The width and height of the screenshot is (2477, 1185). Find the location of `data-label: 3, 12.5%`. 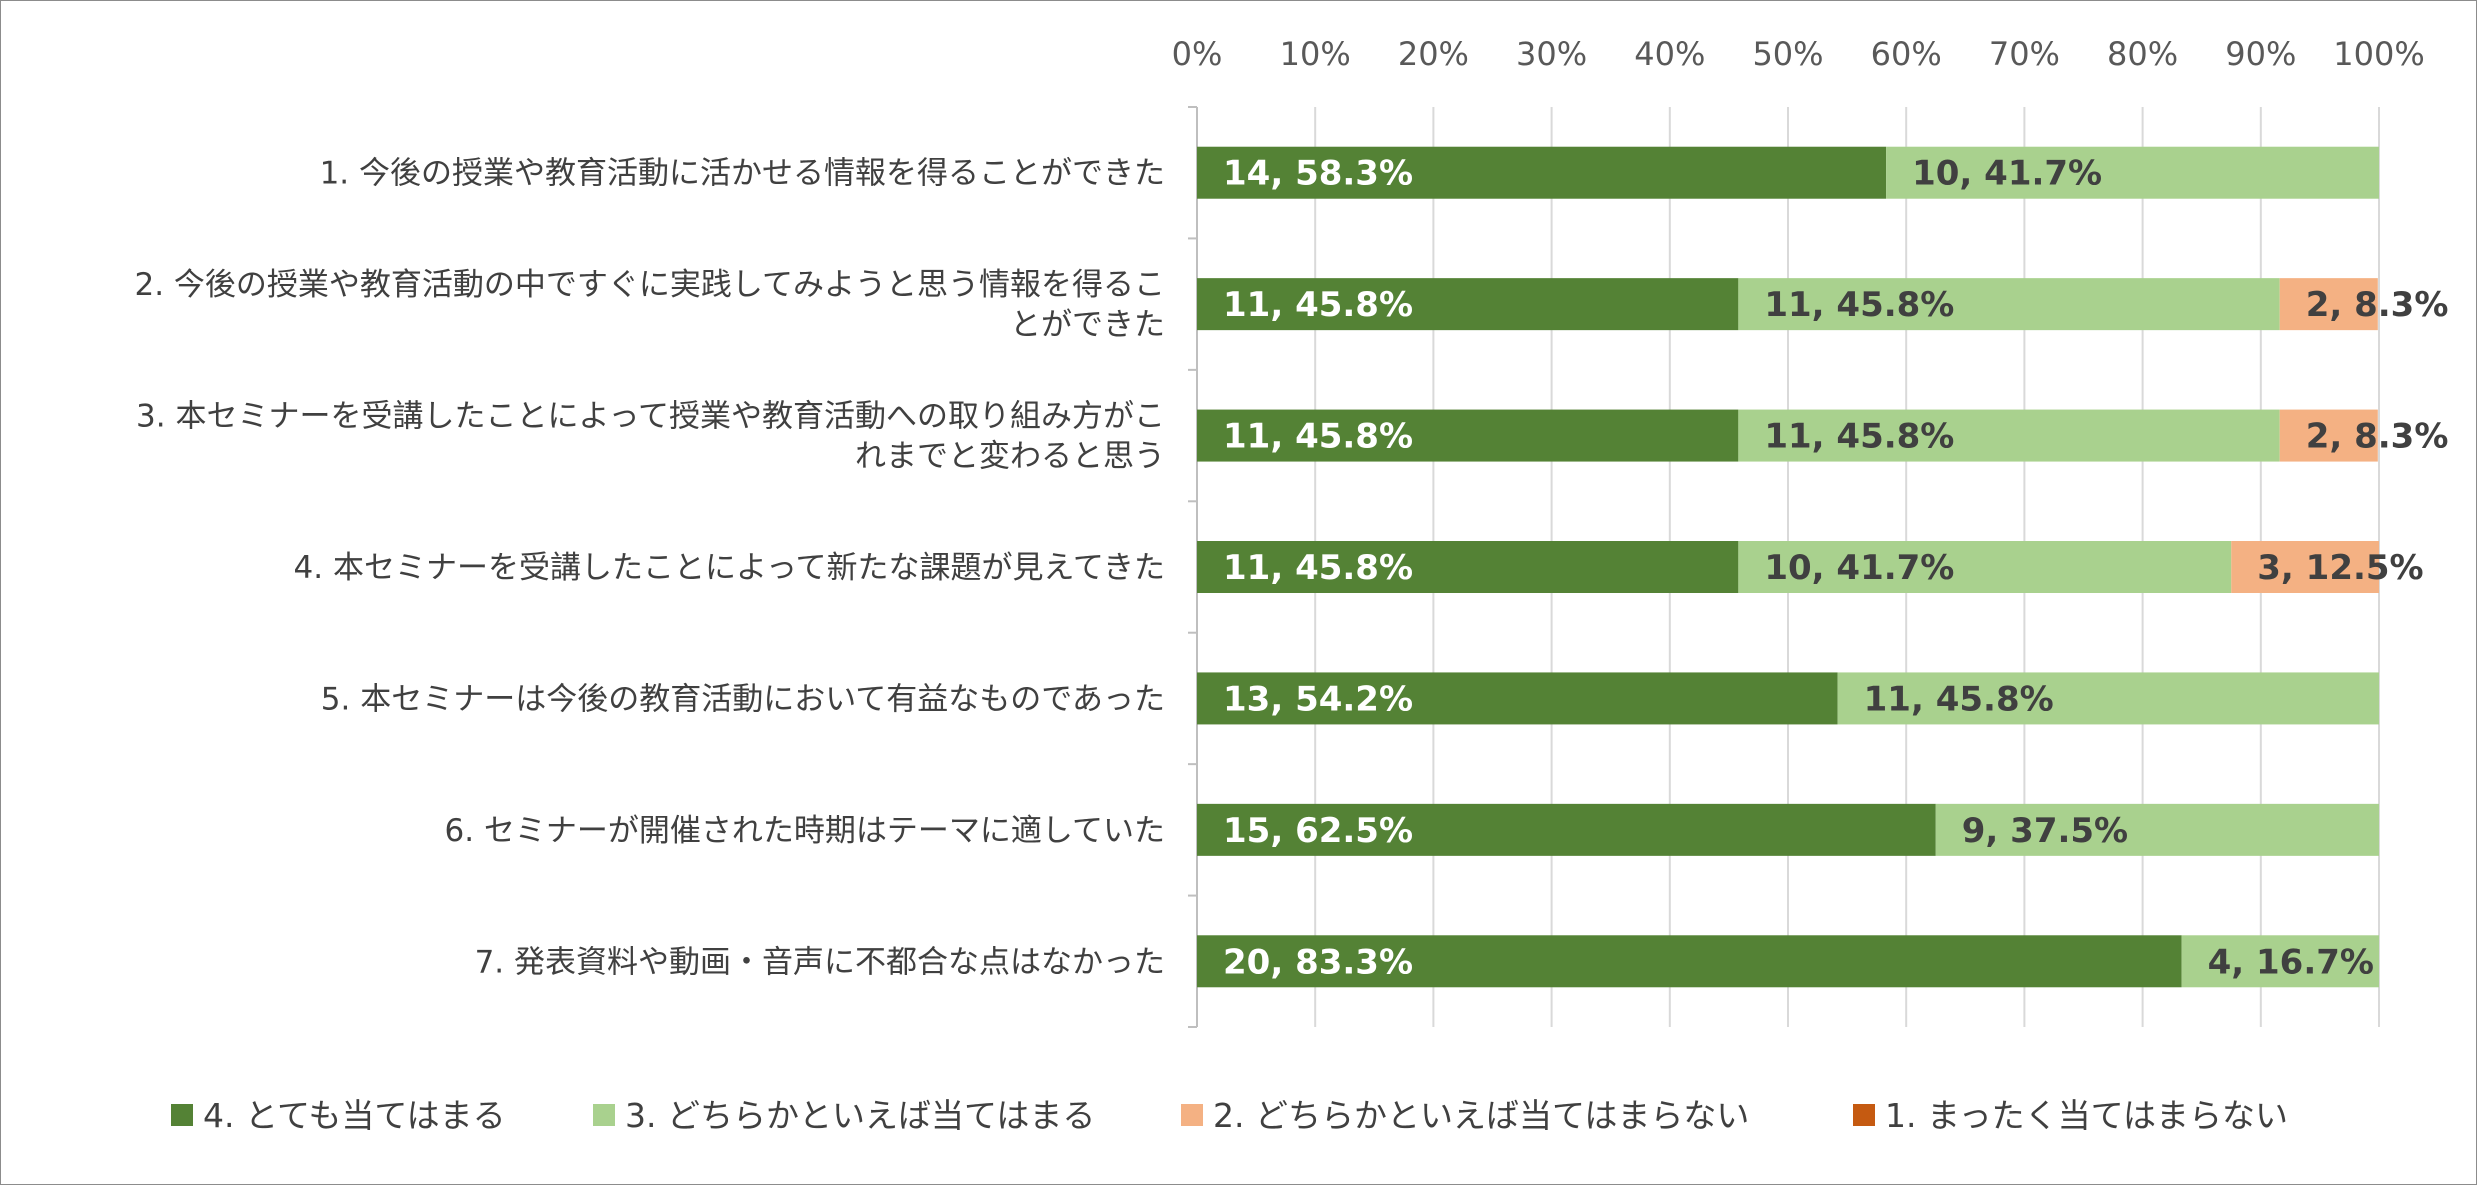

data-label: 3, 12.5% is located at coordinates (2340, 568).